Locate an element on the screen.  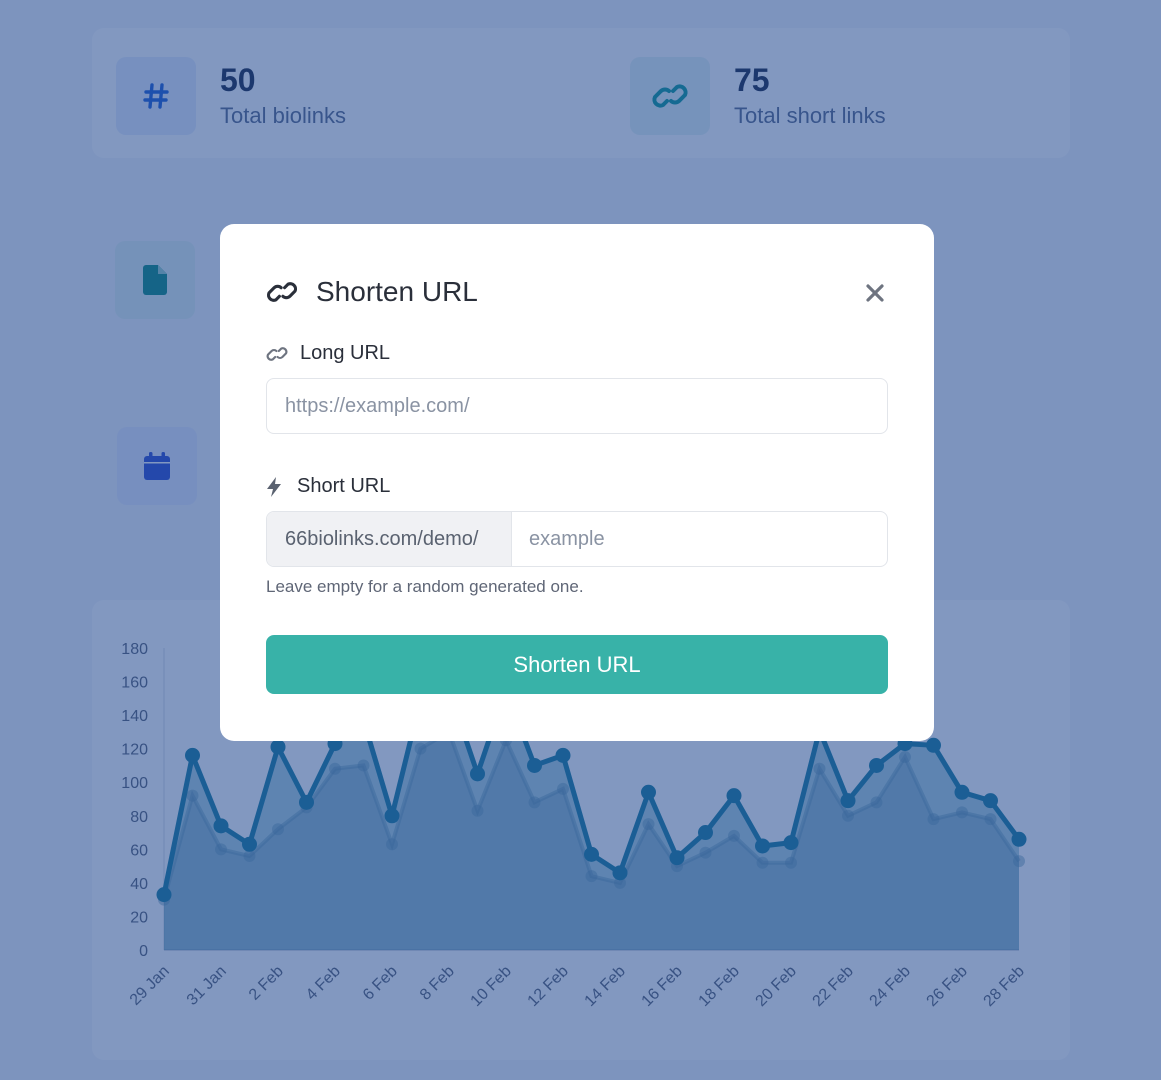
short-url-input-group: 66biolinks.com/demo/ example is located at coordinates (577, 539).